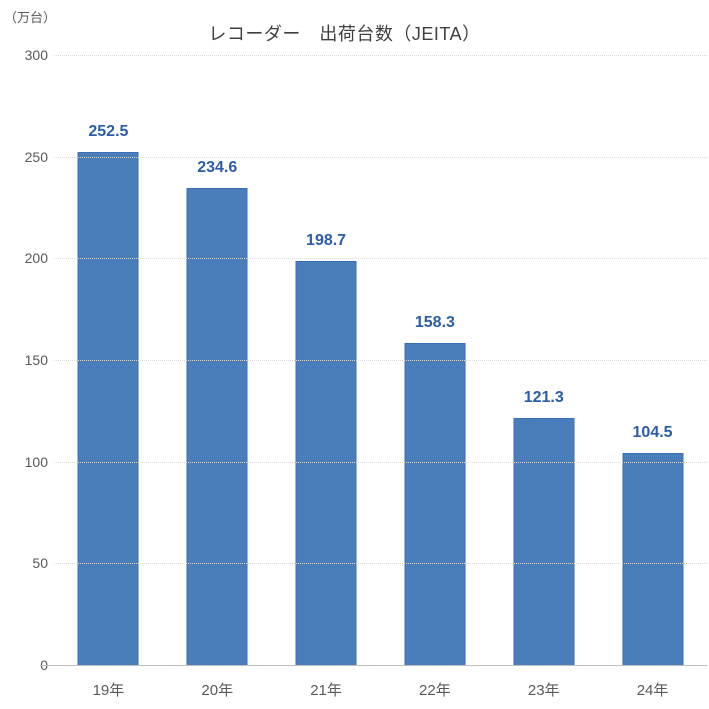 This screenshot has width=709, height=709. I want to click on bar-value-label: 234.6, so click(217, 167).